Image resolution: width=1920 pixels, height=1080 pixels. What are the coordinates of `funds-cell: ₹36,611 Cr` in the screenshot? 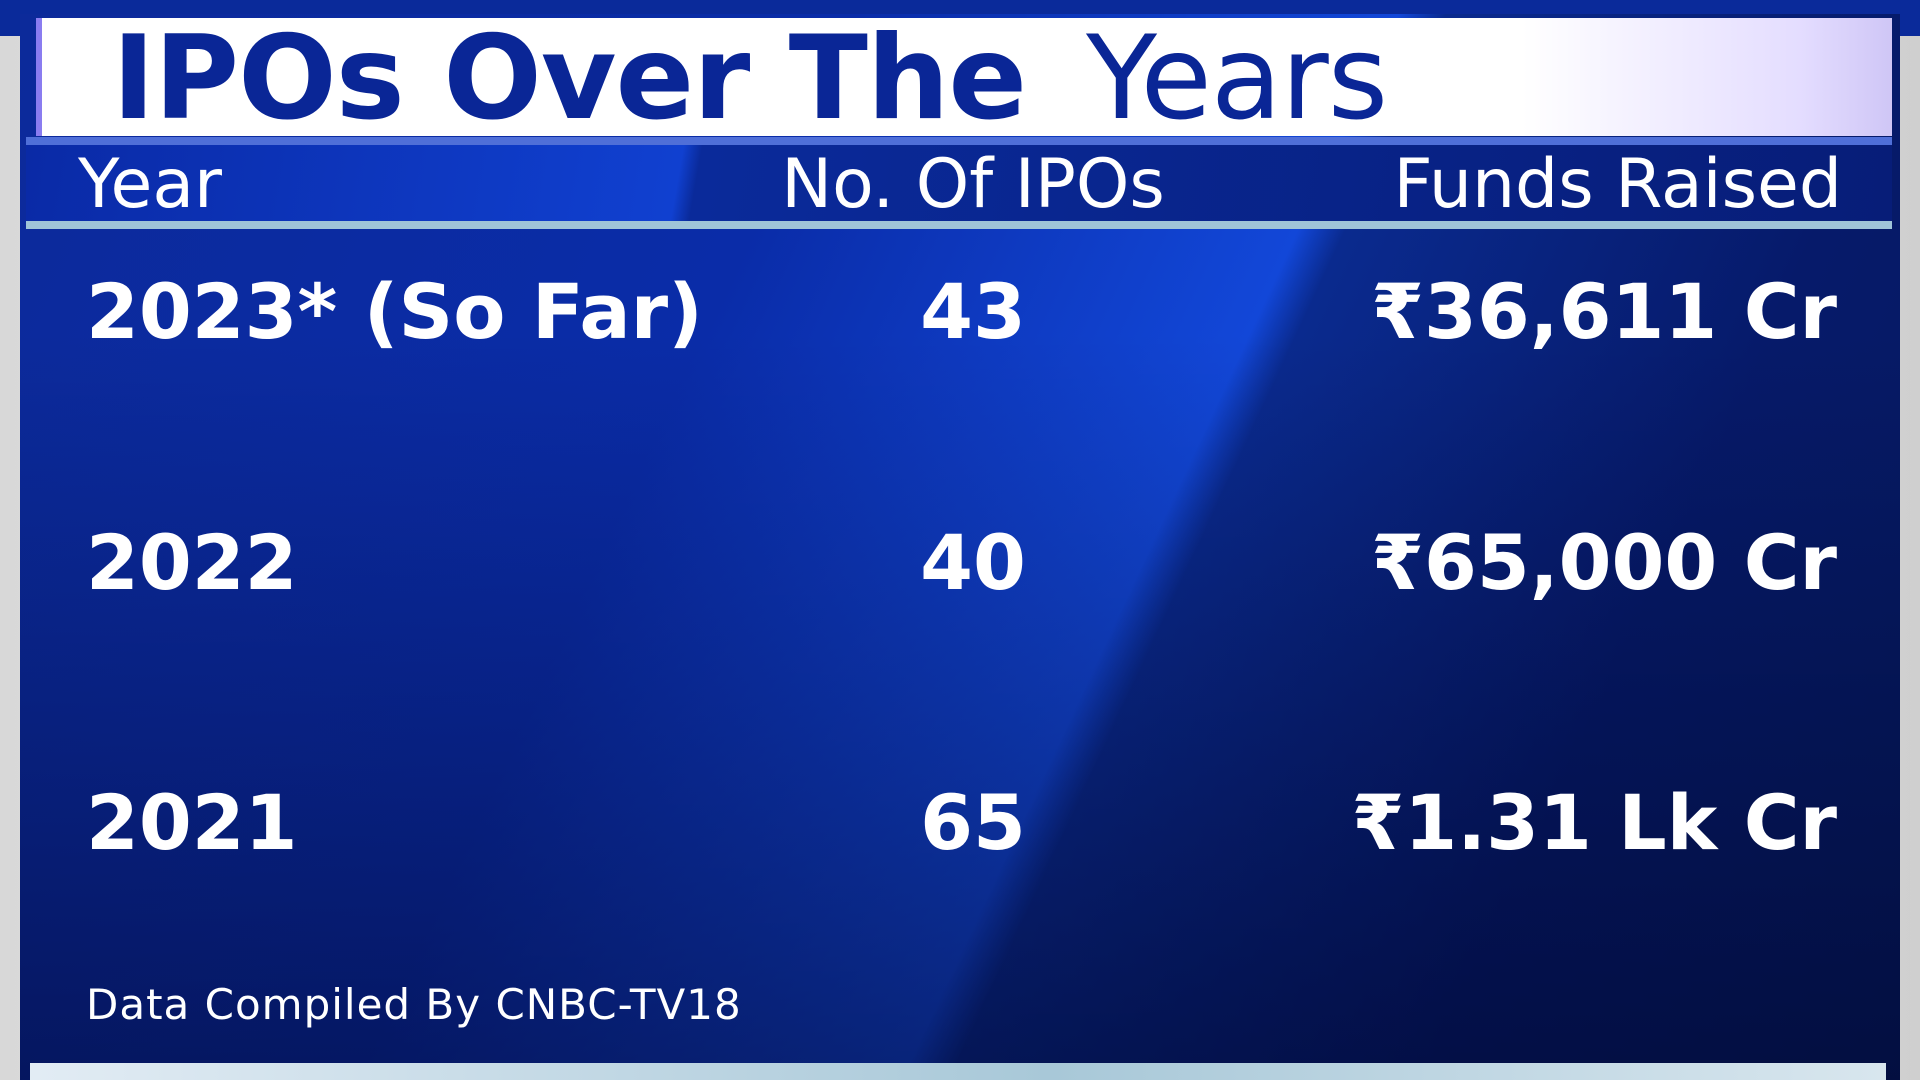 It's located at (1604, 311).